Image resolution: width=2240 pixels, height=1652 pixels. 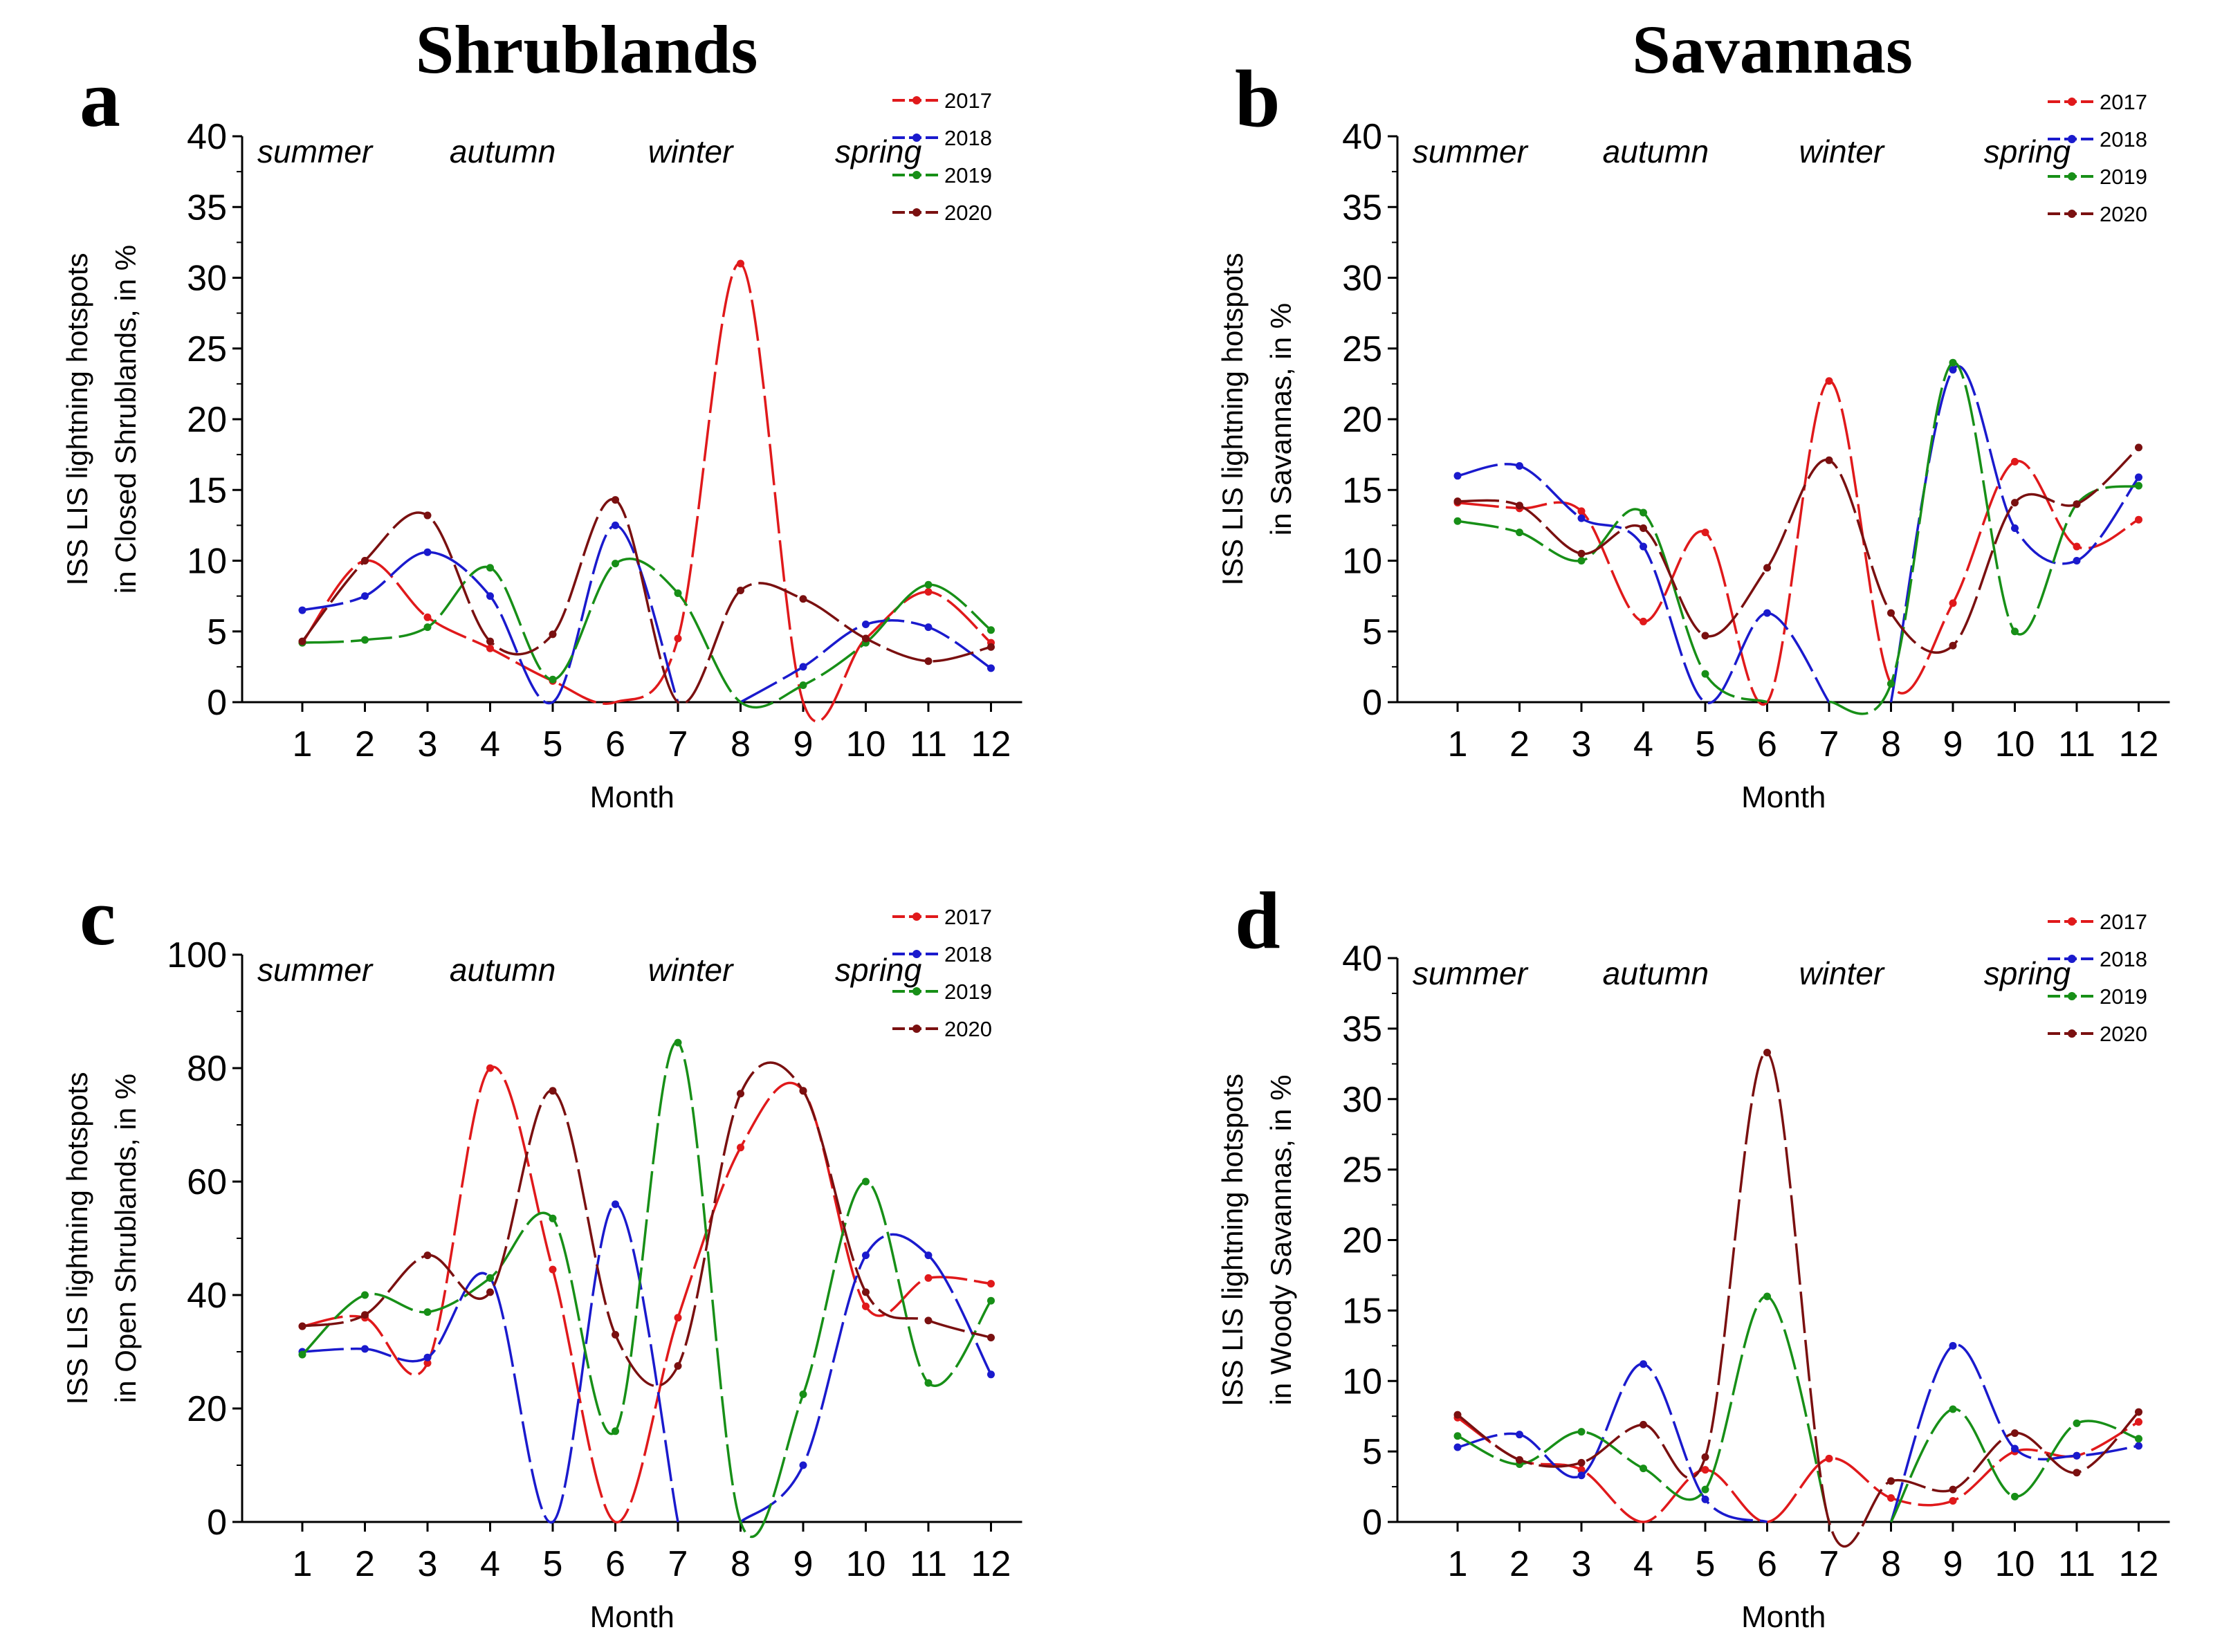 What do you see at coordinates (2124, 177) in the screenshot?
I see `legend-label-2019: 2019` at bounding box center [2124, 177].